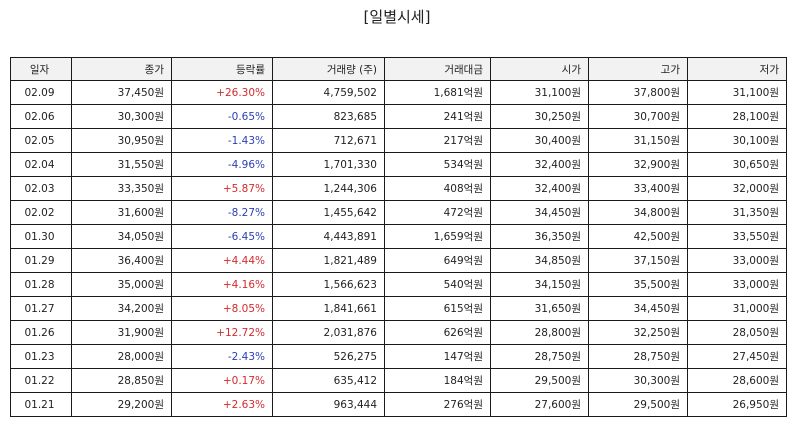 The width and height of the screenshot is (794, 425). Describe the element at coordinates (41, 404) in the screenshot. I see `cell-date: 01.21` at that location.